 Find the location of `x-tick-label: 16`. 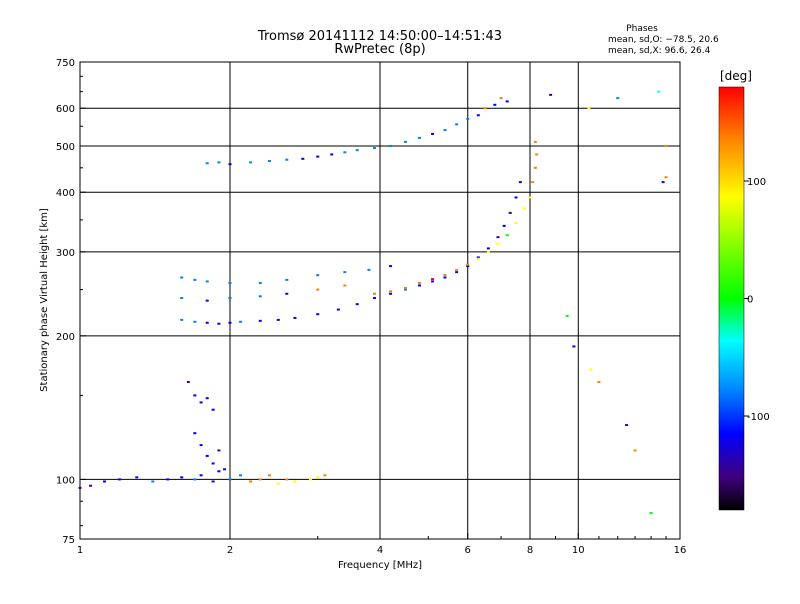

x-tick-label: 16 is located at coordinates (680, 550).